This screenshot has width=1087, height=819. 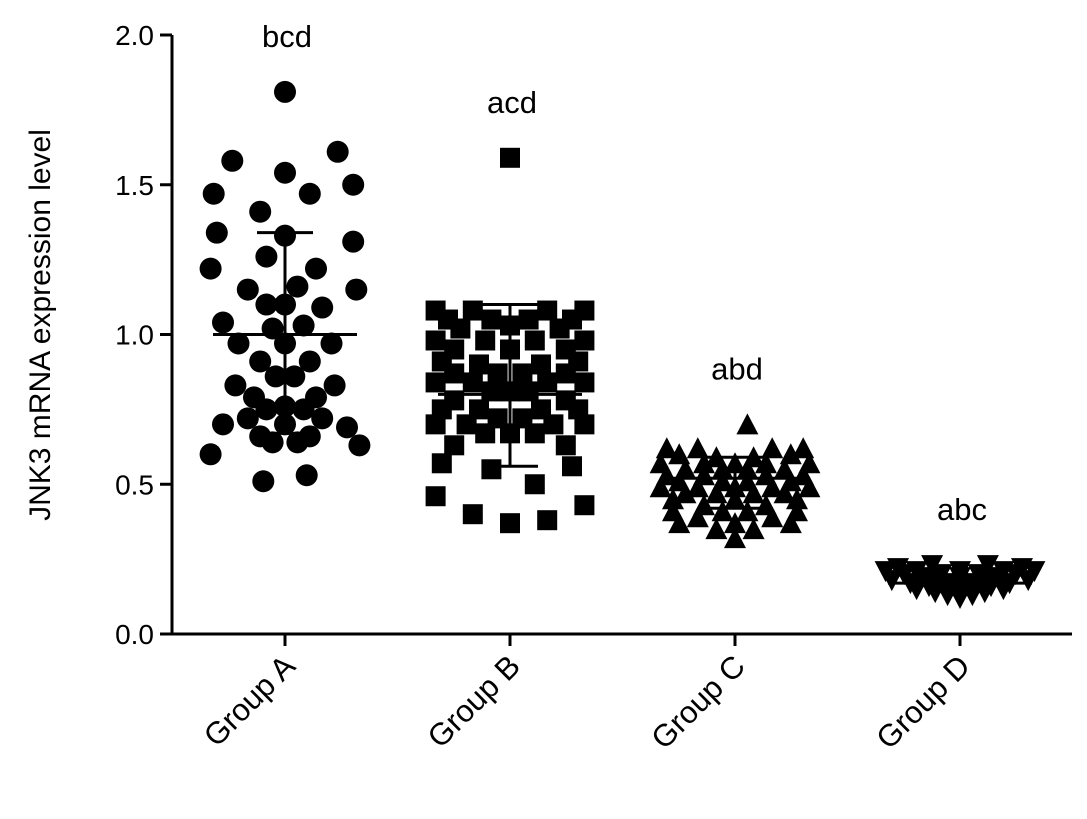 I want to click on y-tick-label: 0.0, so click(x=134, y=634).